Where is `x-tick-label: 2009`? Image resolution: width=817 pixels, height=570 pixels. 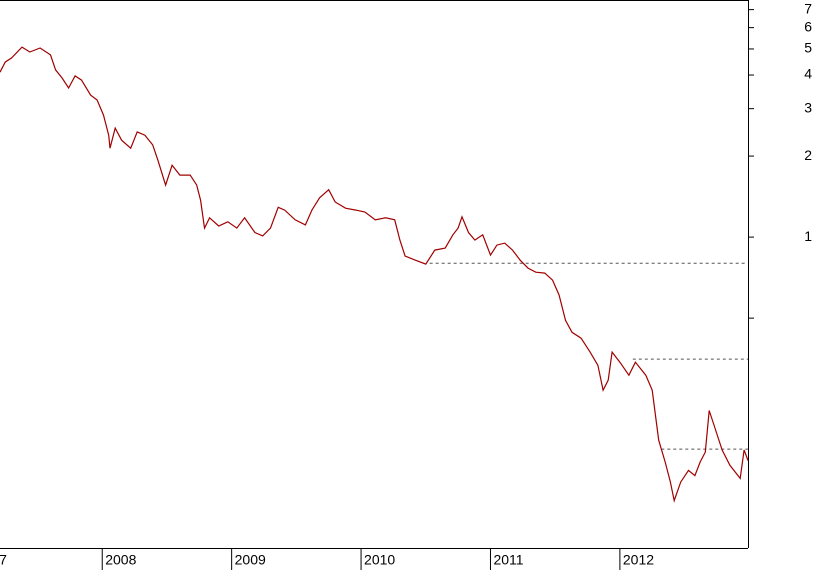
x-tick-label: 2009 is located at coordinates (250, 560).